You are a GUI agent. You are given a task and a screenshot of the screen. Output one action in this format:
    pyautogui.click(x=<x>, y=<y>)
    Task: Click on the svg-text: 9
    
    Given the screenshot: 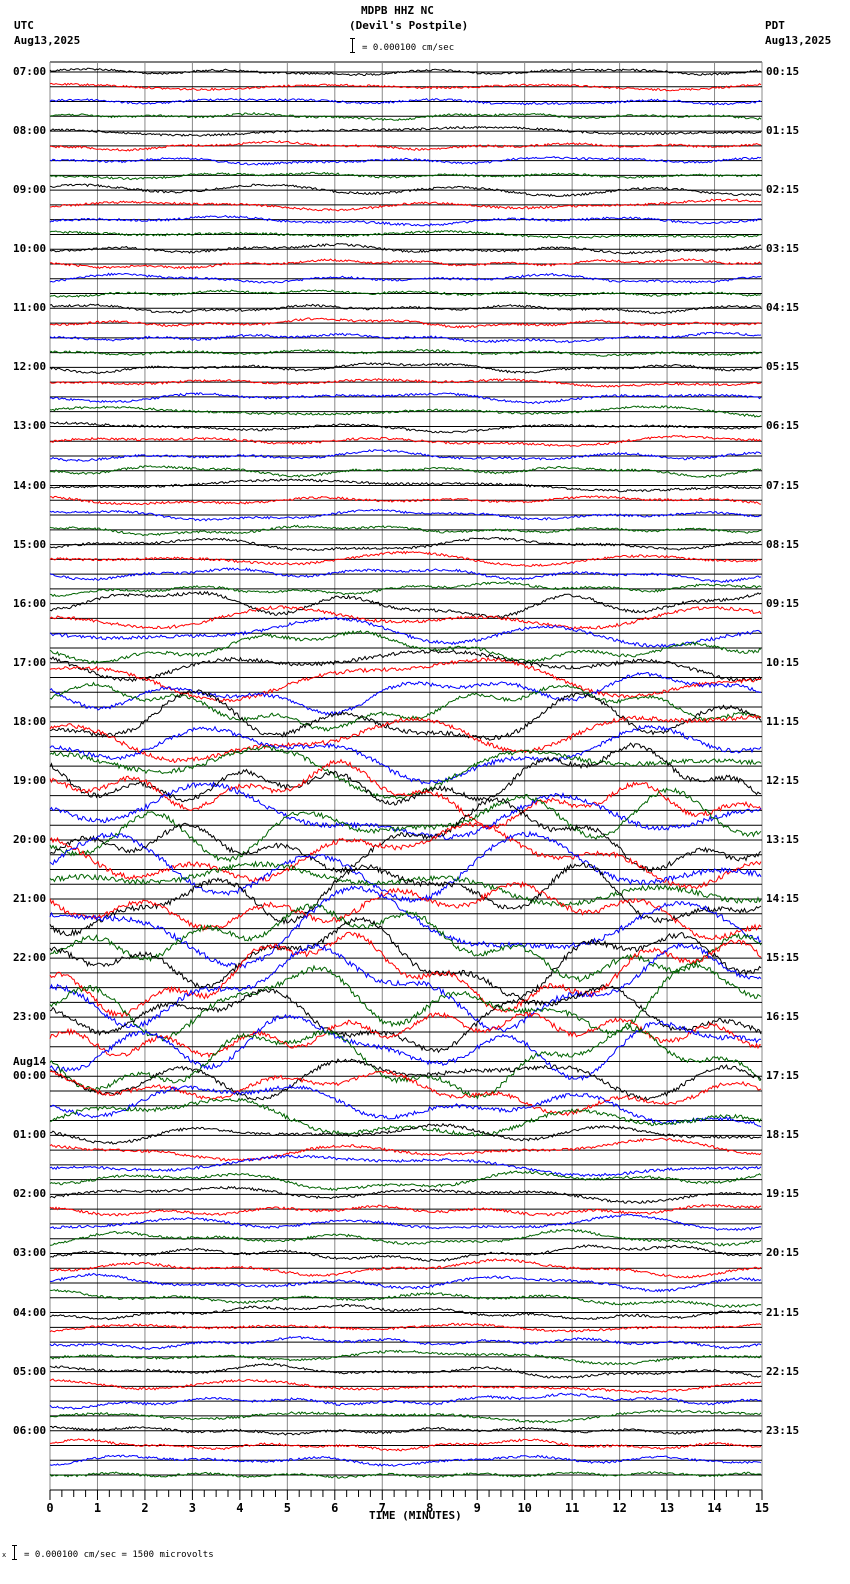 What is the action you would take?
    pyautogui.click(x=477, y=1508)
    